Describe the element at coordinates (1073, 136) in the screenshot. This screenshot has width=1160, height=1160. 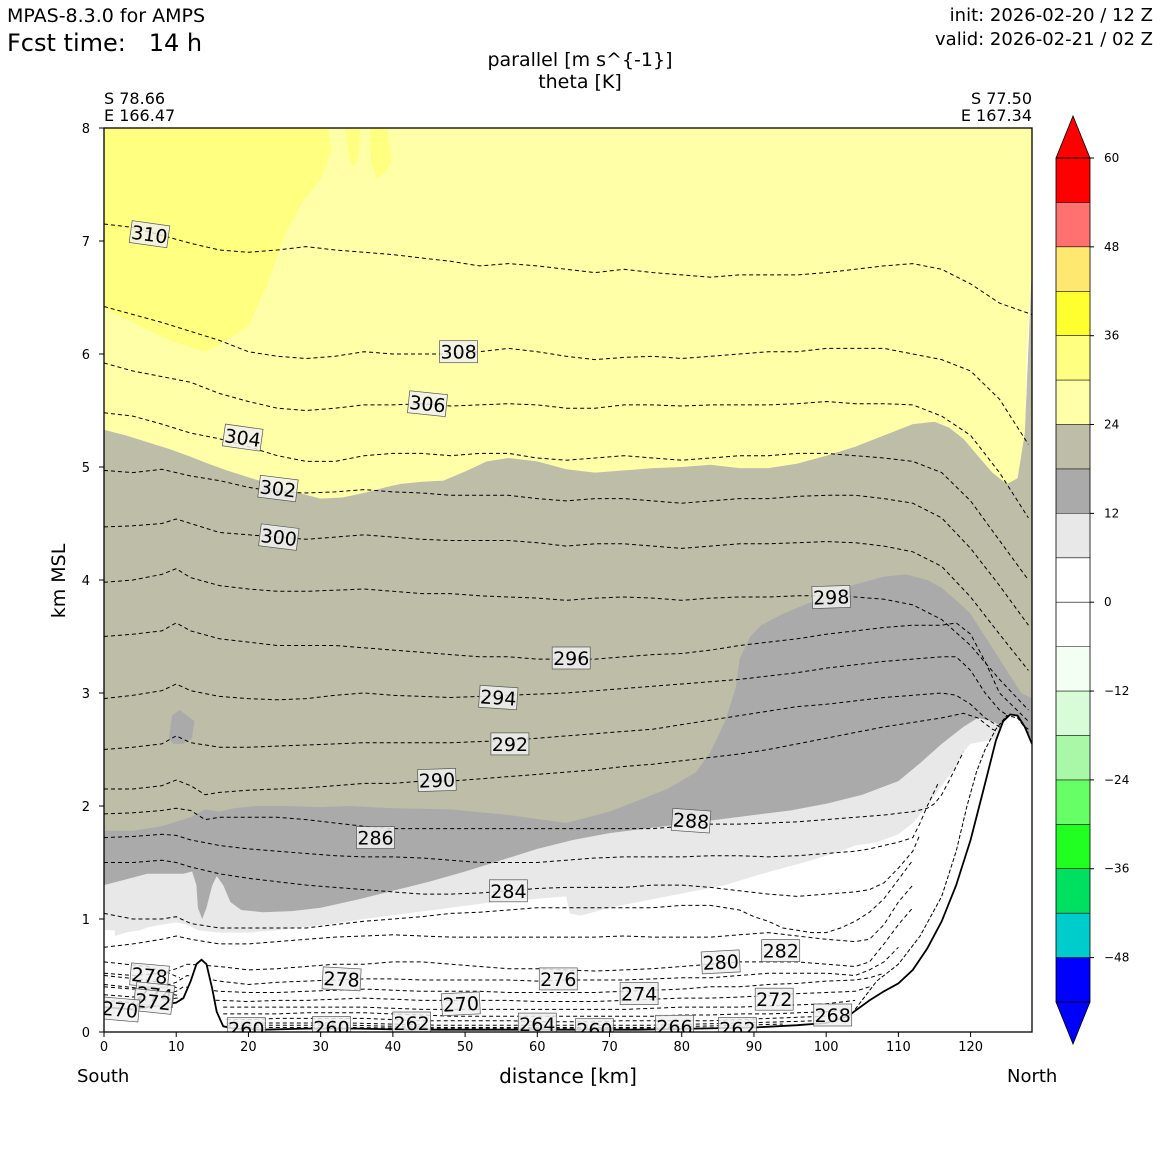
I see `colorbar-over-arrow` at that location.